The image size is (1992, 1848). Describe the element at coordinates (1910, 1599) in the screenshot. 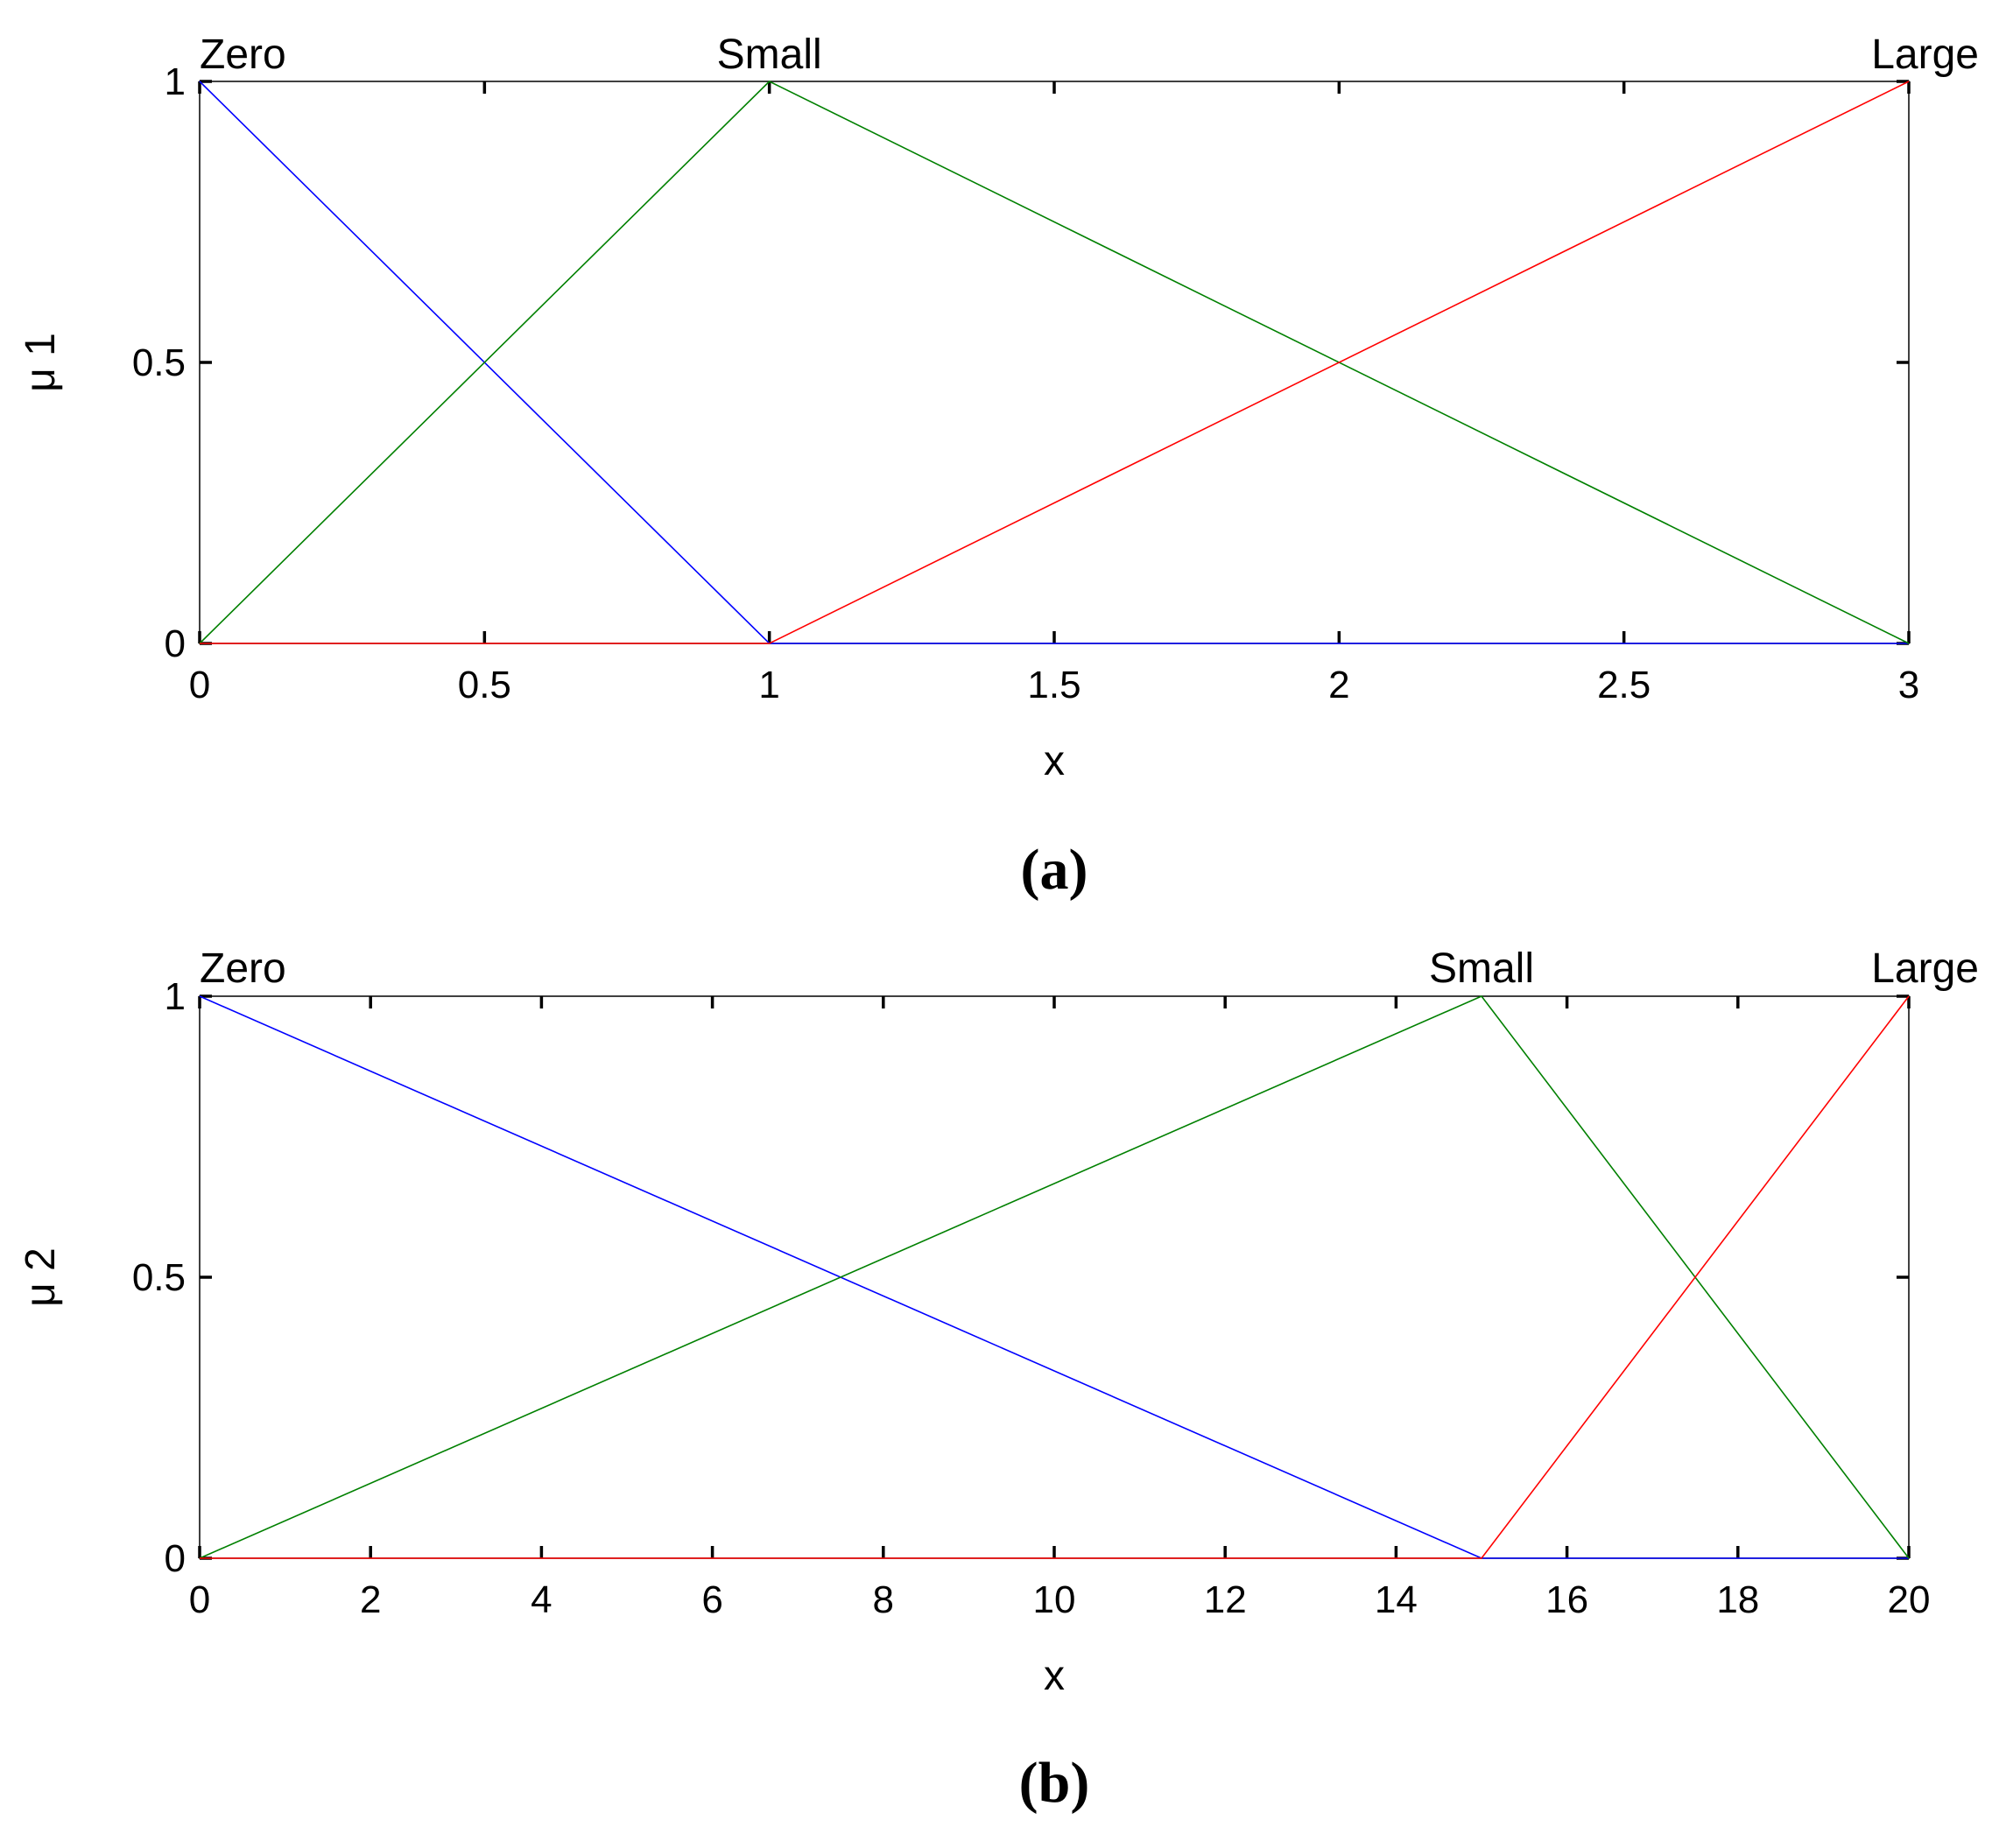

I see `x-tick-label: 20` at that location.